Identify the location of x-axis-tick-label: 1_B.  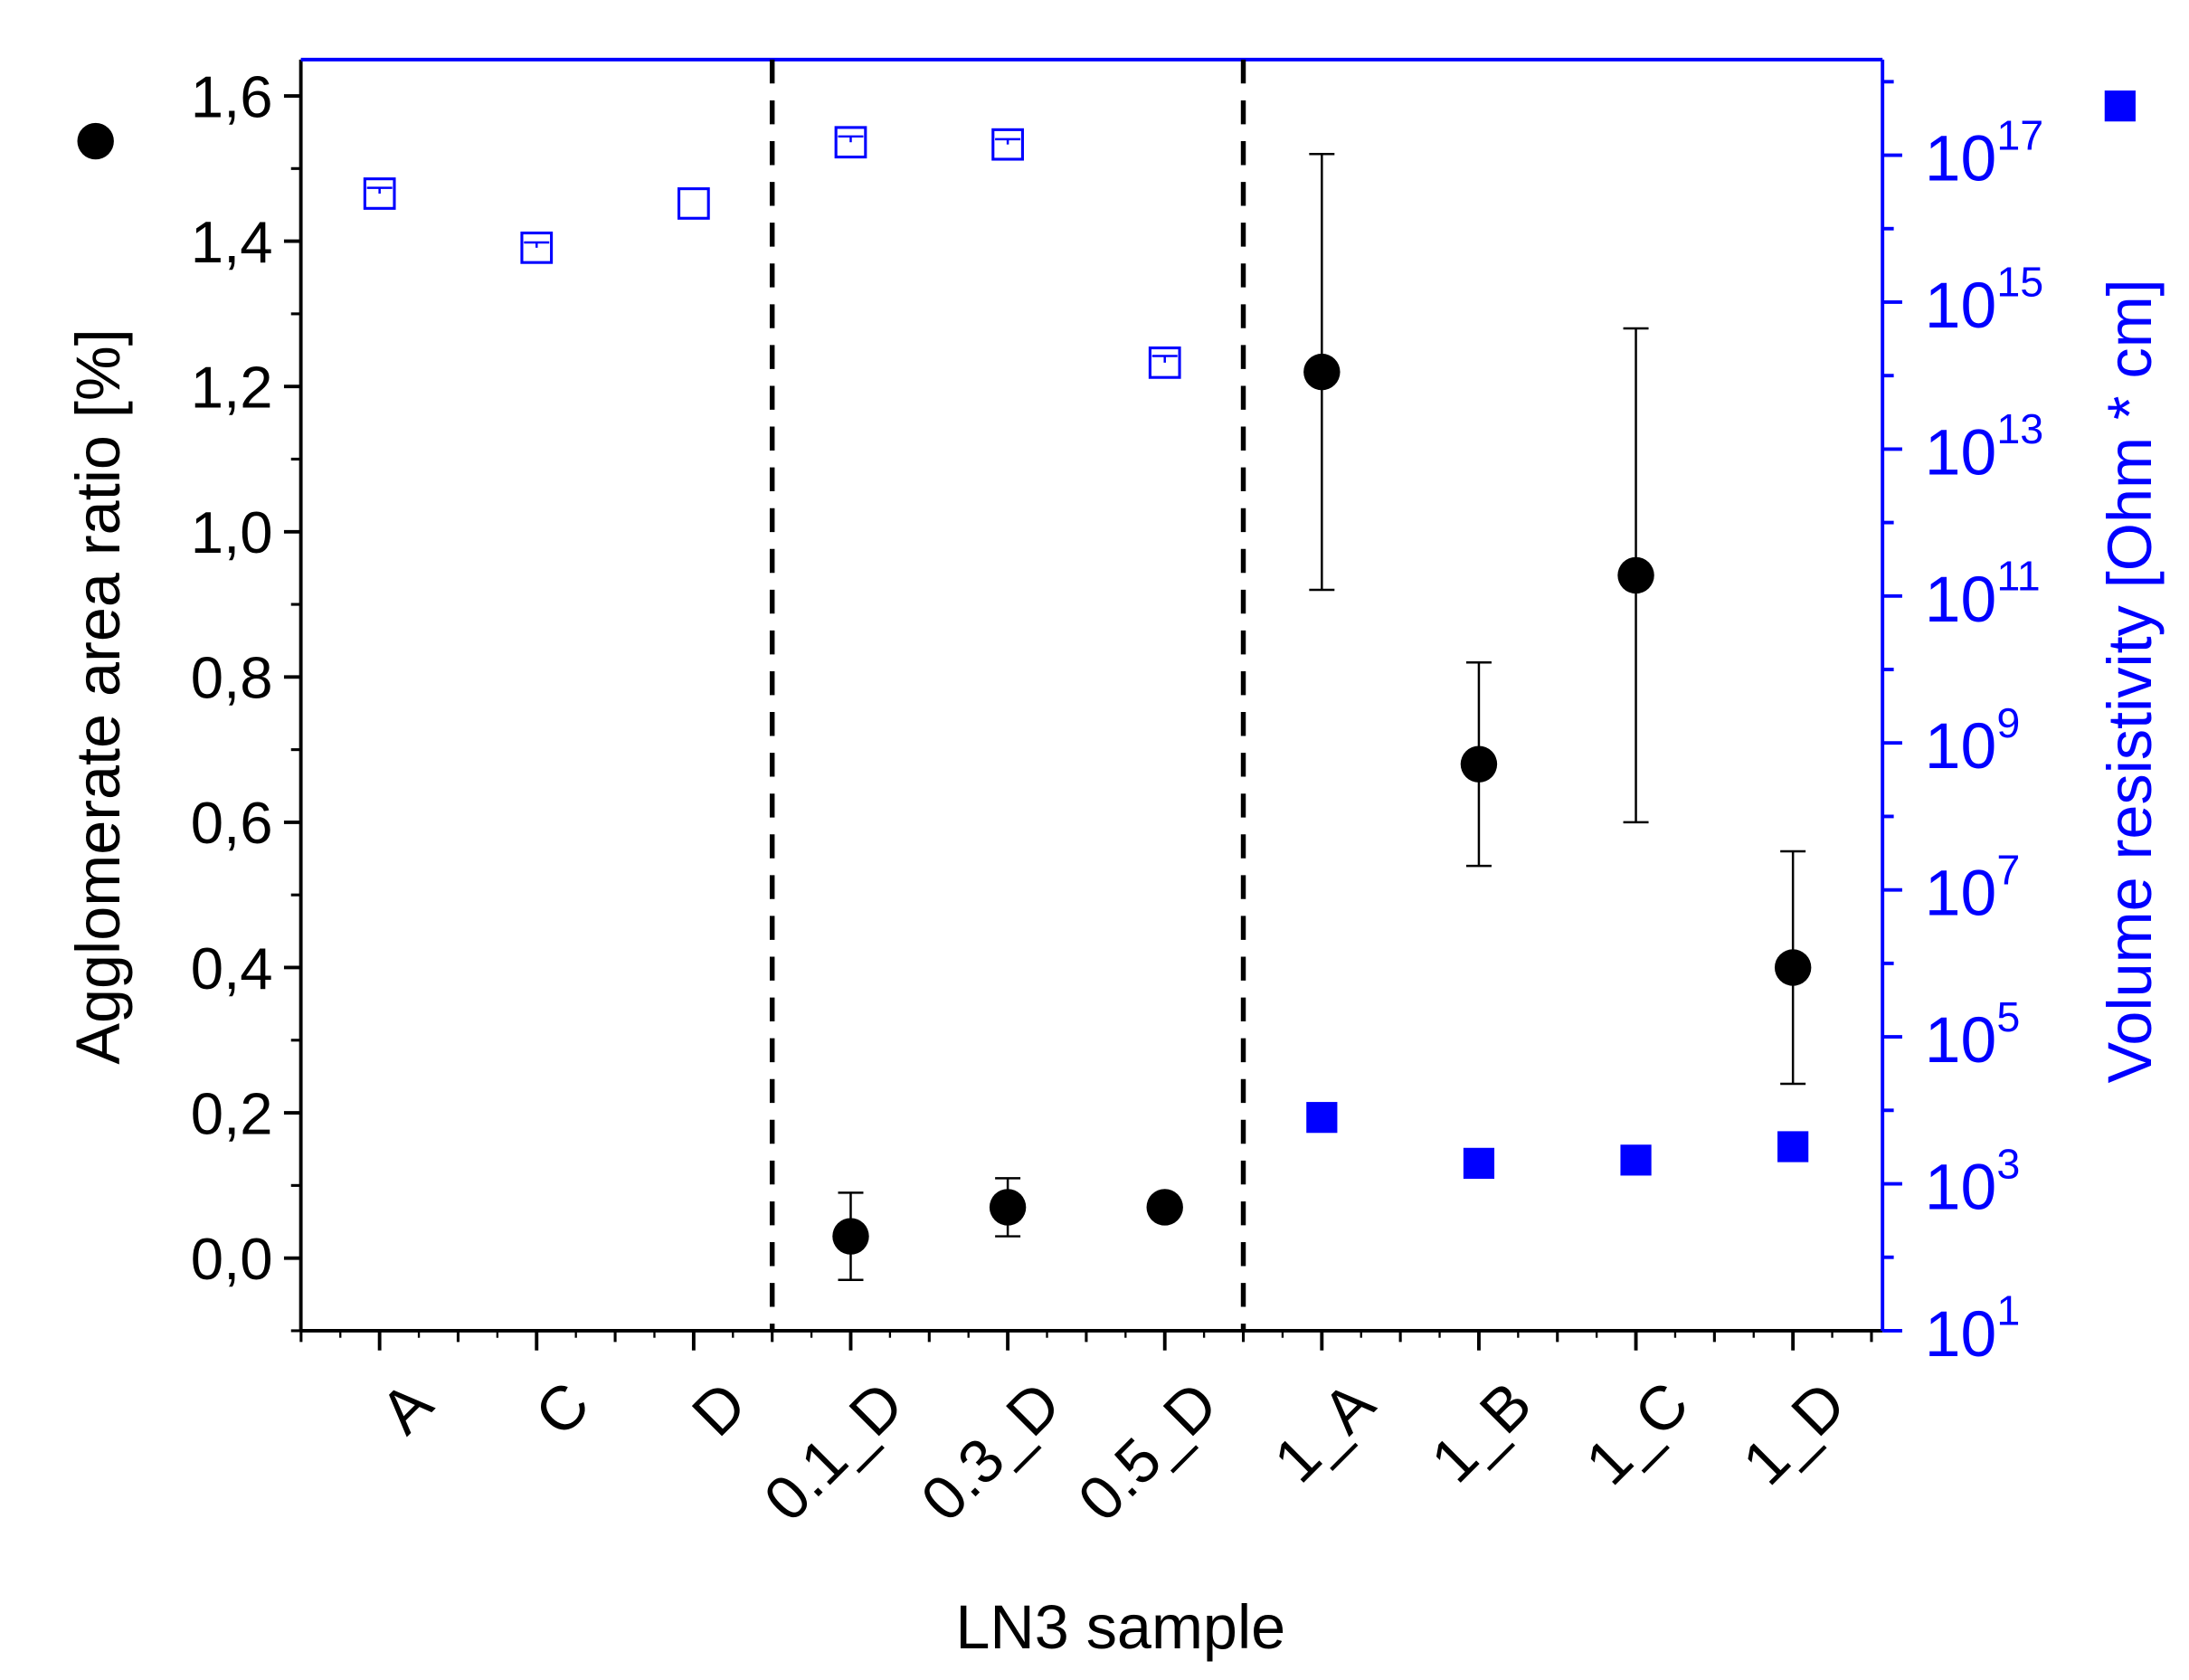
(1481, 1432).